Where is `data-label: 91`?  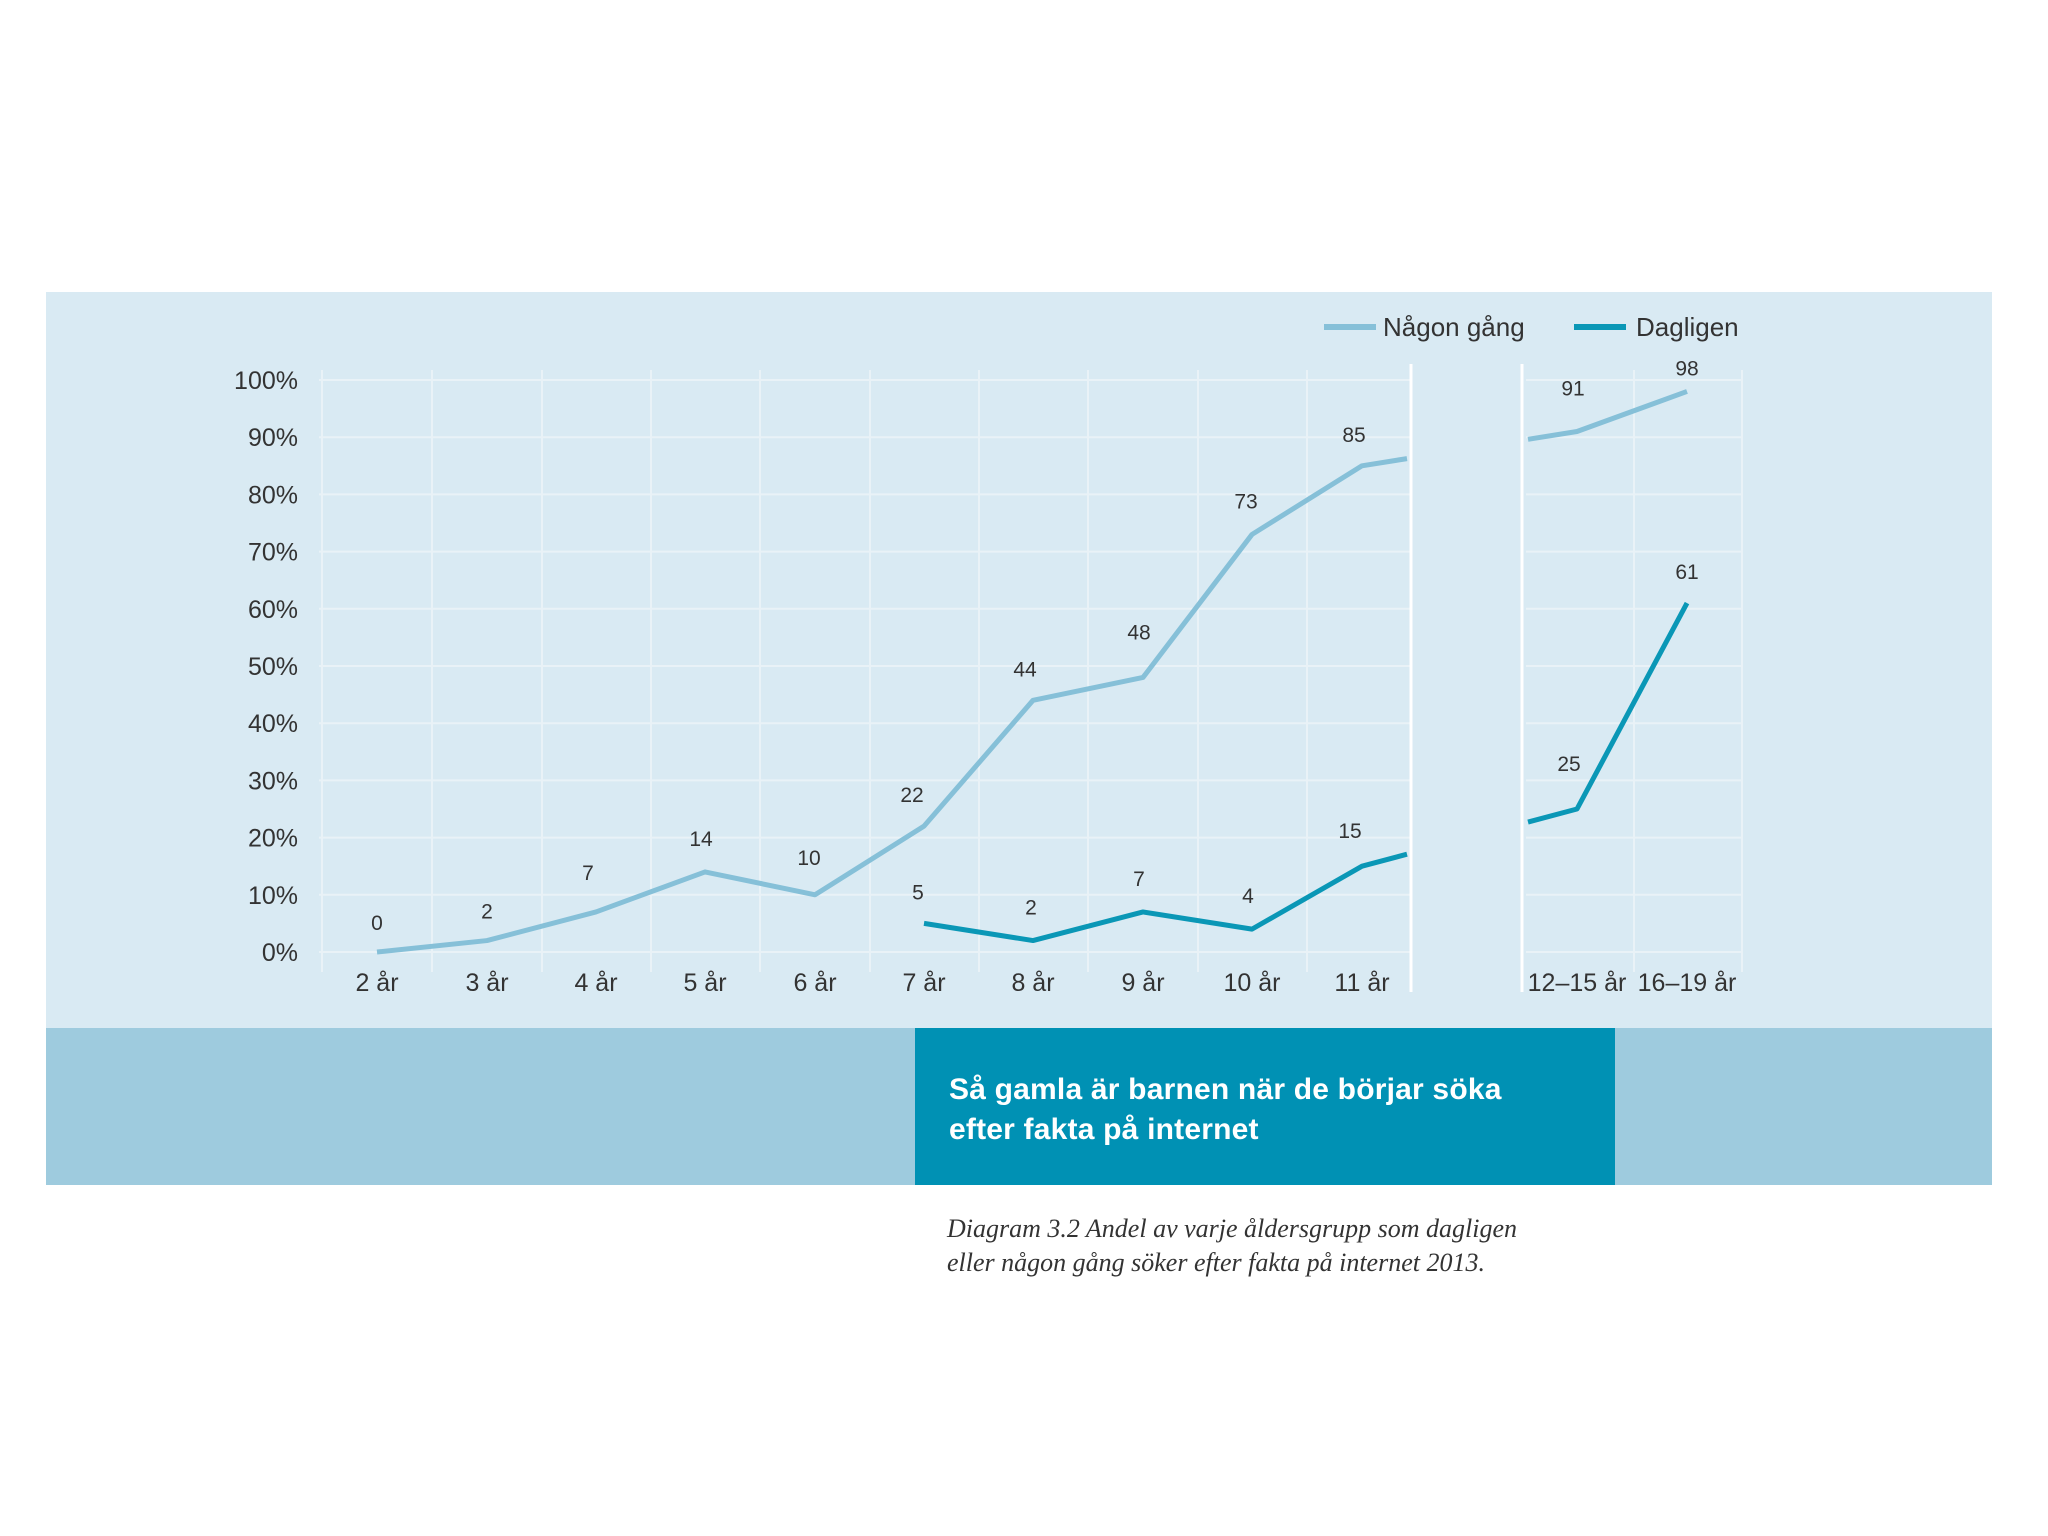 data-label: 91 is located at coordinates (1572, 388).